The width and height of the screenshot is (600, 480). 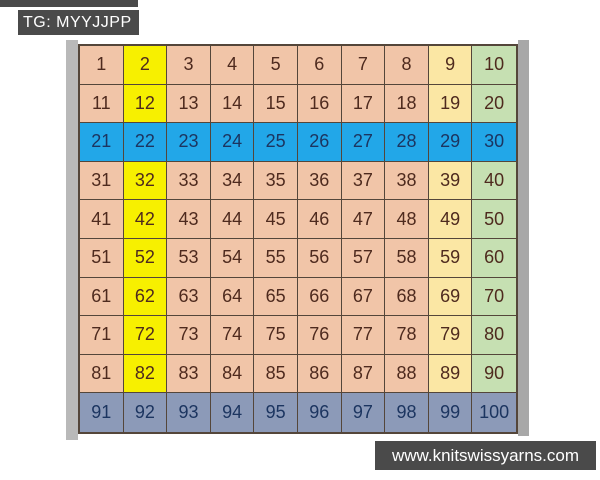 I want to click on grid-shadow-right, so click(x=523, y=238).